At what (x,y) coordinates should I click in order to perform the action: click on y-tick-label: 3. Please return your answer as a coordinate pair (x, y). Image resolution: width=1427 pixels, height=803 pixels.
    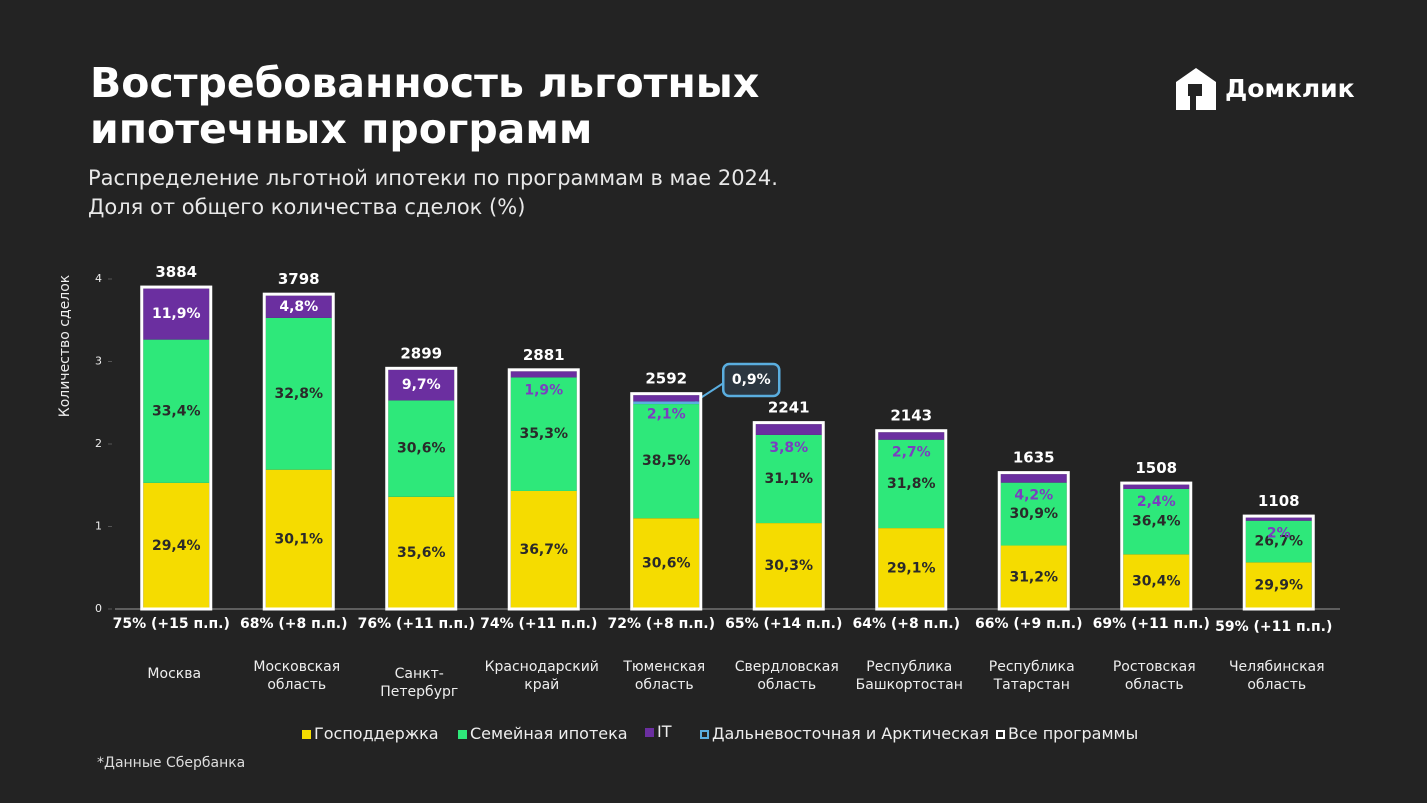
    Looking at the image, I should click on (98, 361).